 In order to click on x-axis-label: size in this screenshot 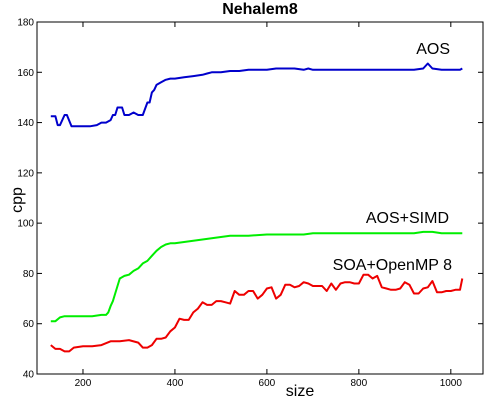, I will do `click(300, 391)`.